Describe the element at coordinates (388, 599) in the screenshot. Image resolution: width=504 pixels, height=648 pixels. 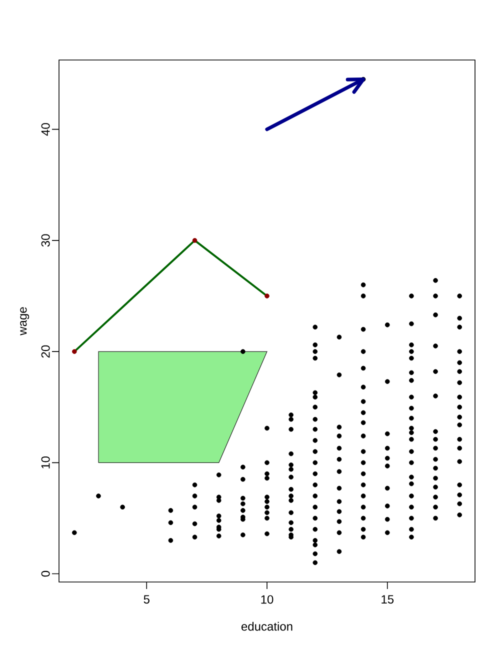
I see `x-tick-label: 15` at that location.